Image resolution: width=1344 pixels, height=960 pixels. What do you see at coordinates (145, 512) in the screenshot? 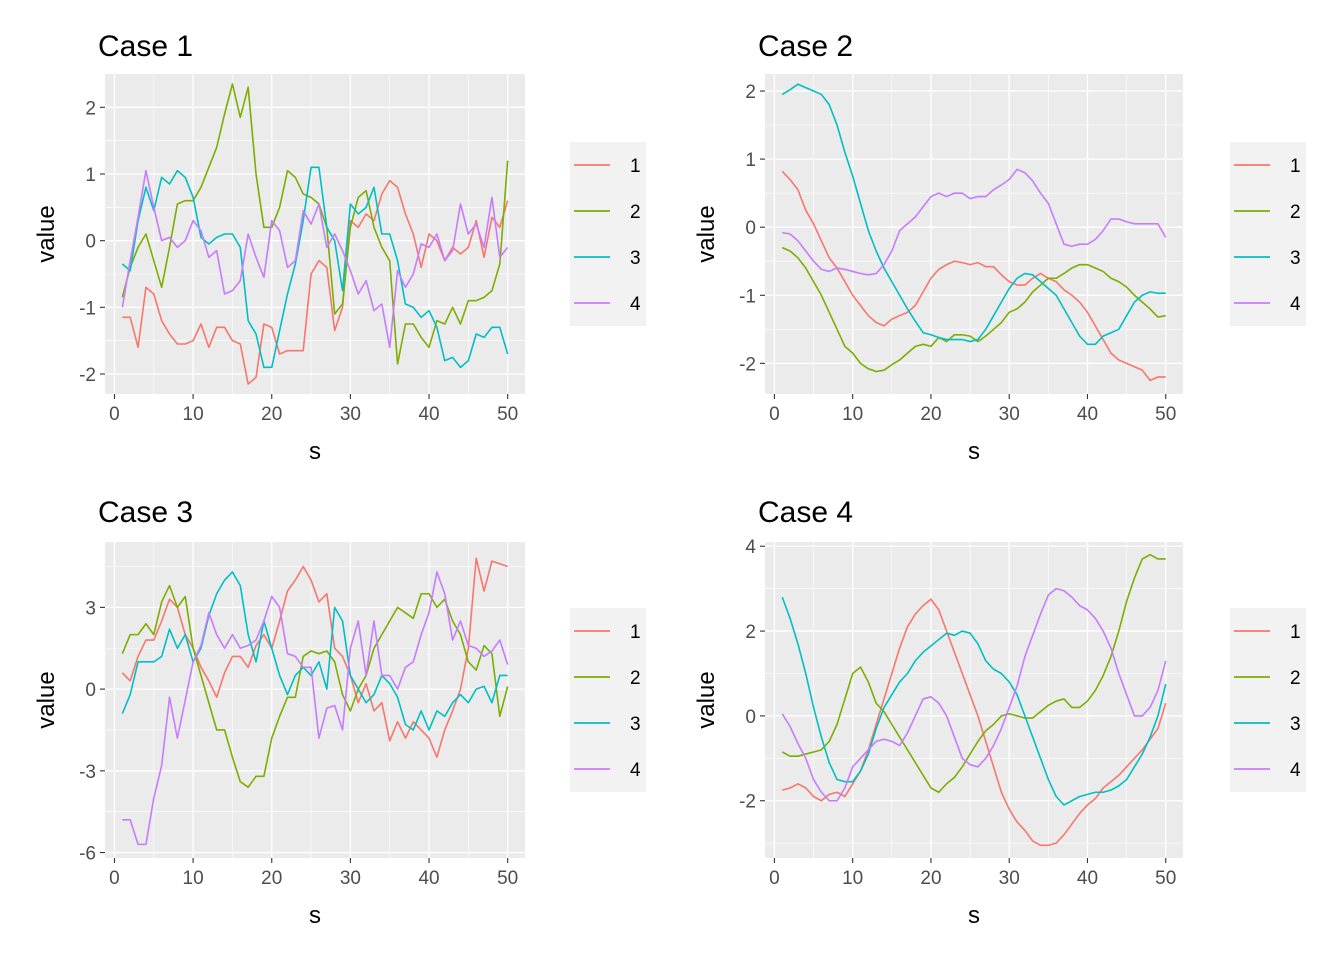
I see `chart-title: Case 3` at bounding box center [145, 512].